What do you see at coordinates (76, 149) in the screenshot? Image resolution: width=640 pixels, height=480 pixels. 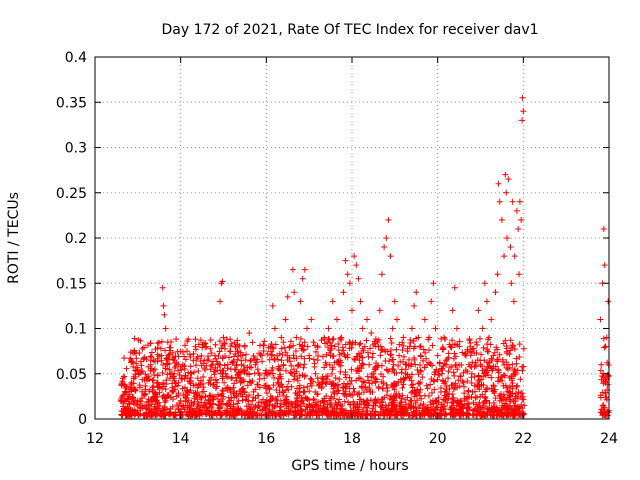 I see `y-tick-label: 0.3` at bounding box center [76, 149].